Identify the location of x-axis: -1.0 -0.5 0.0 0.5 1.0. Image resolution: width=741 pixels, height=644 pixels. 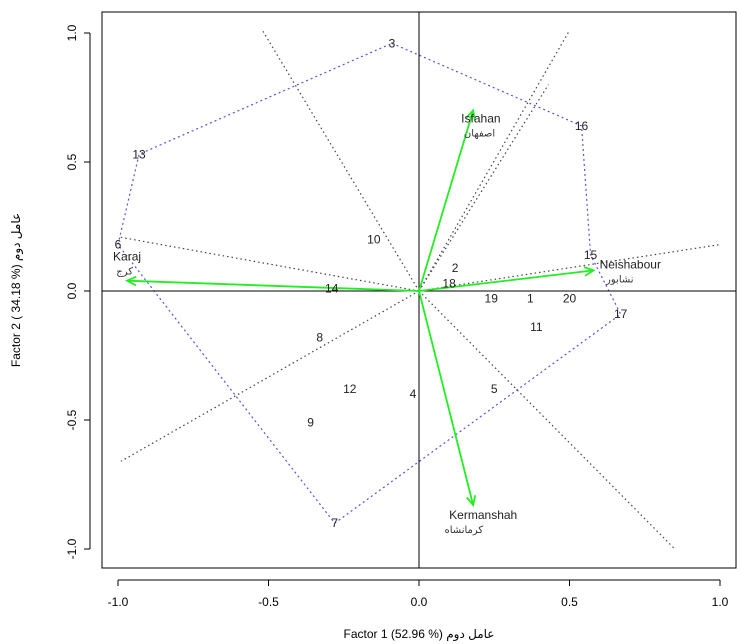
(418, 594).